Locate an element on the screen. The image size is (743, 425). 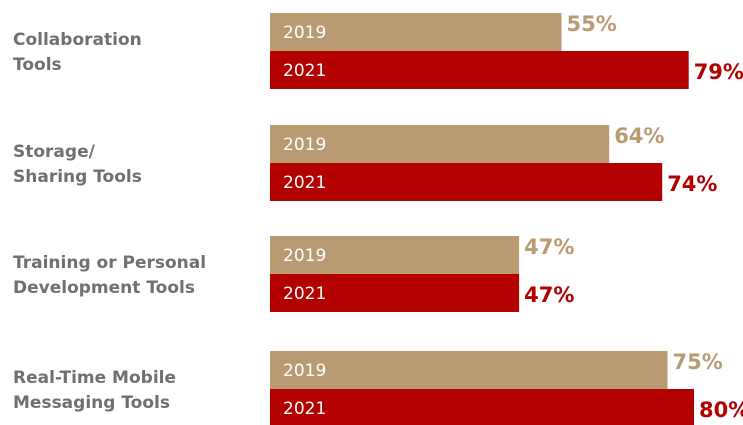
value-label: 74% is located at coordinates (692, 184).